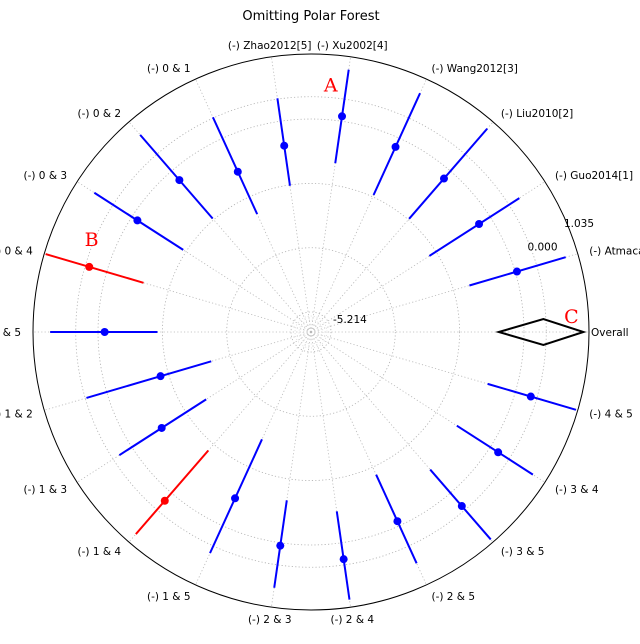  What do you see at coordinates (537, 114) in the screenshot?
I see `spoke-label: (-) Liu2010[2]` at bounding box center [537, 114].